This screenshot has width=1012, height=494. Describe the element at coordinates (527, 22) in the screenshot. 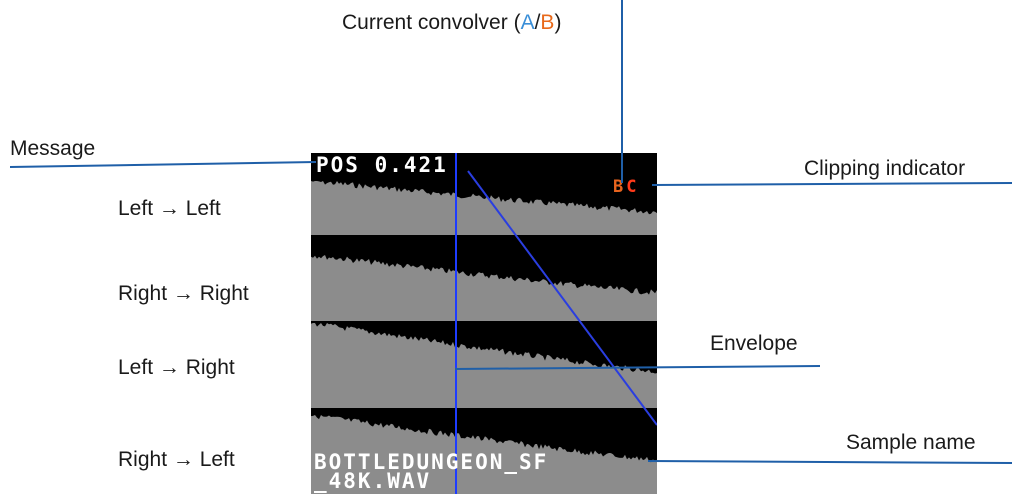

I see `convolver-a-label: A` at that location.